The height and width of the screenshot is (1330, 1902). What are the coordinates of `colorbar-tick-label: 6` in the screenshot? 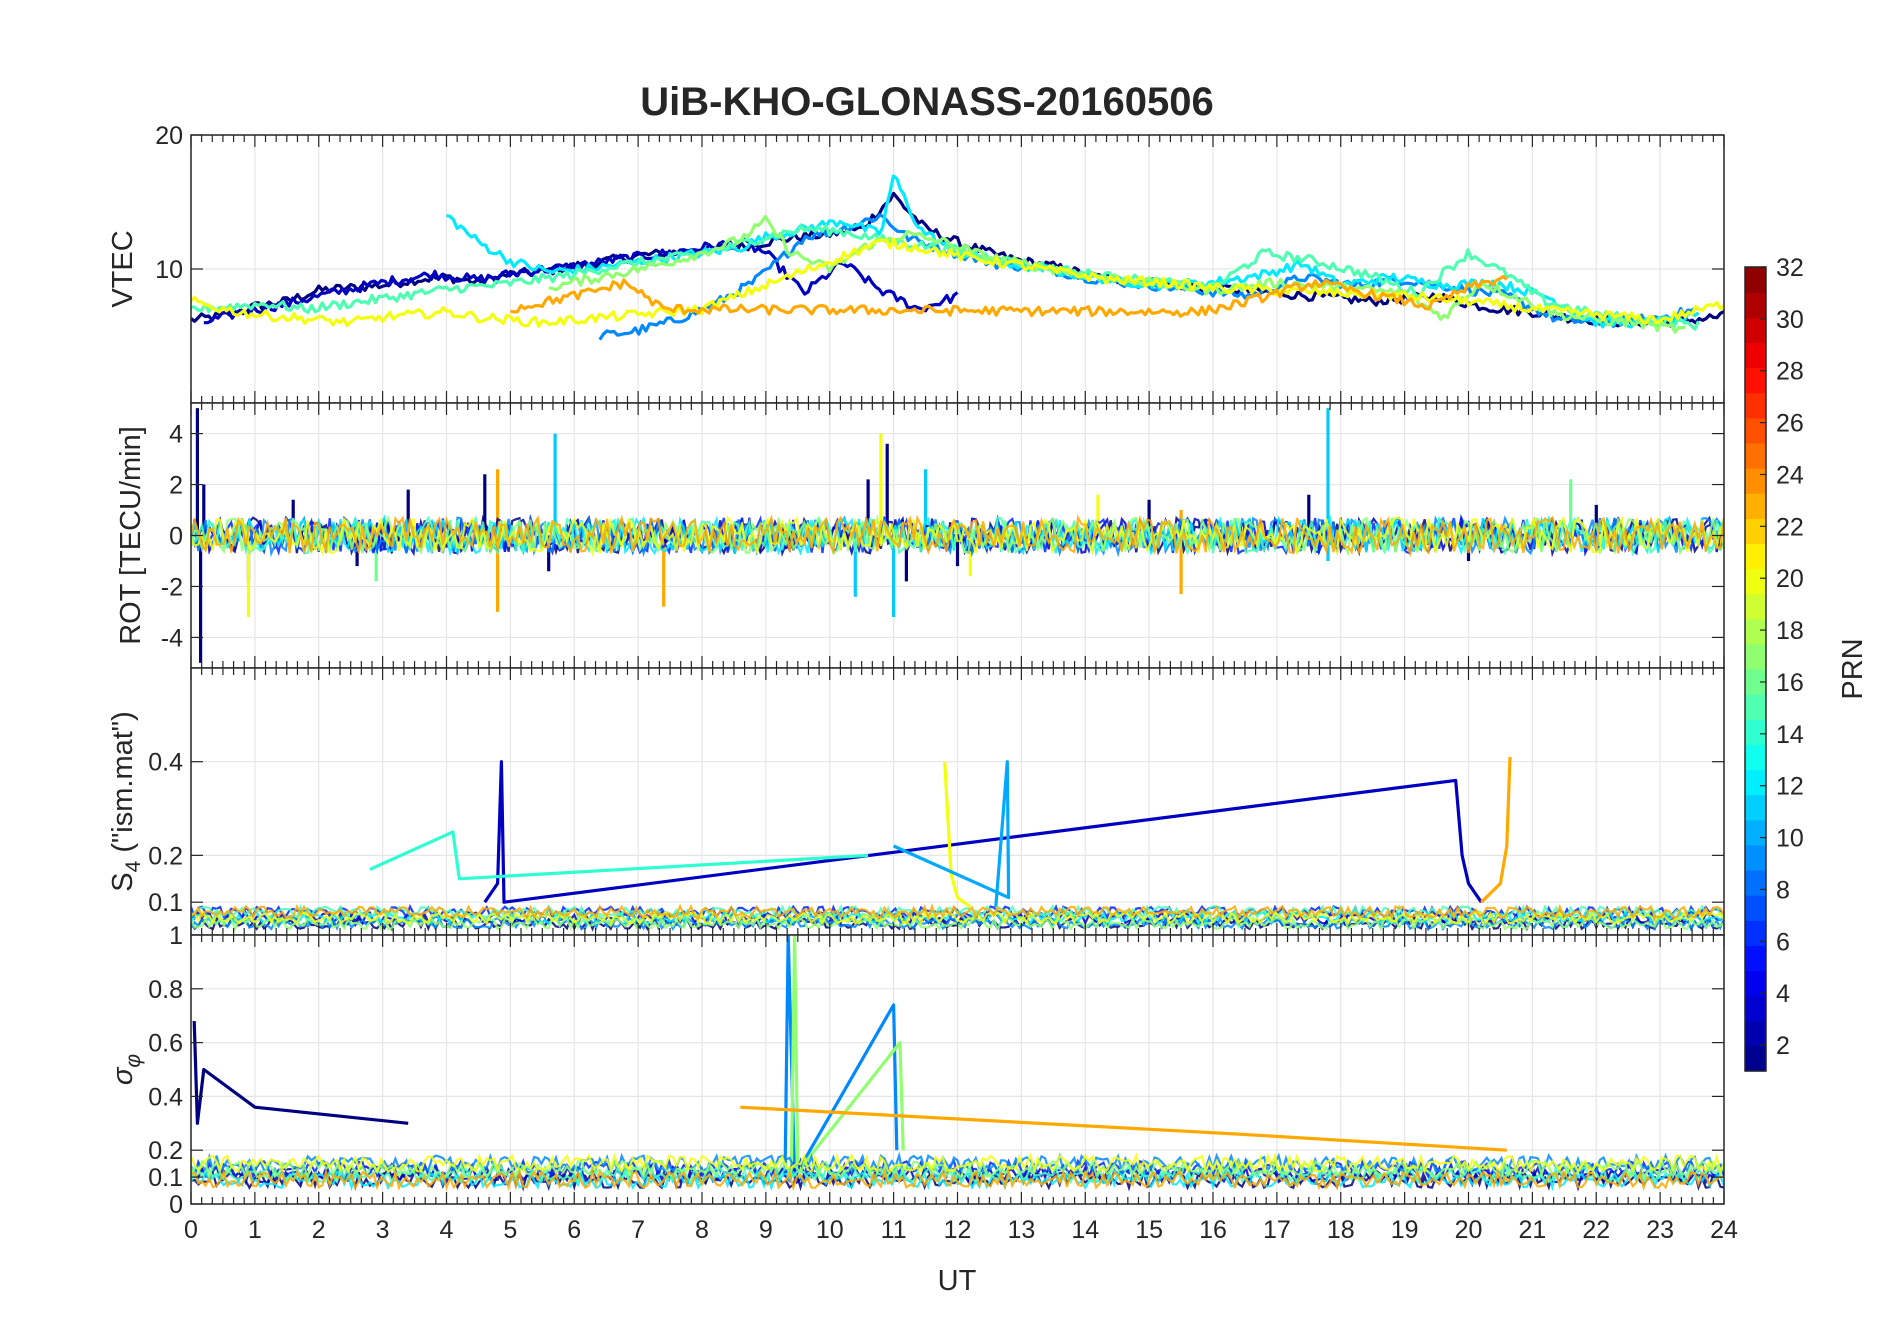 It's located at (1783, 942).